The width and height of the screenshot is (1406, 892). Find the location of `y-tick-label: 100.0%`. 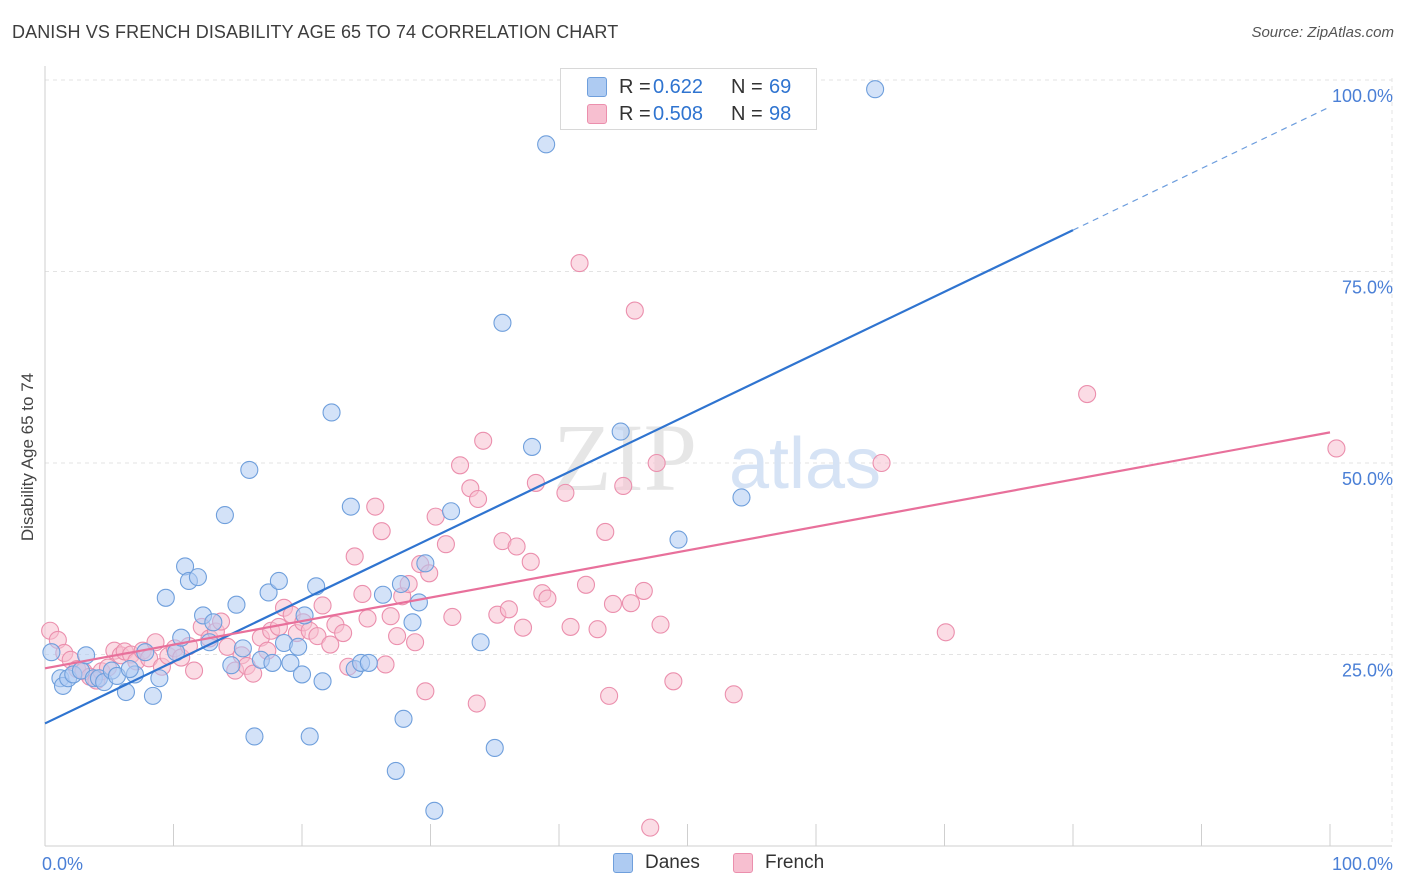

y-tick-label: 100.0% is located at coordinates (1362, 96).